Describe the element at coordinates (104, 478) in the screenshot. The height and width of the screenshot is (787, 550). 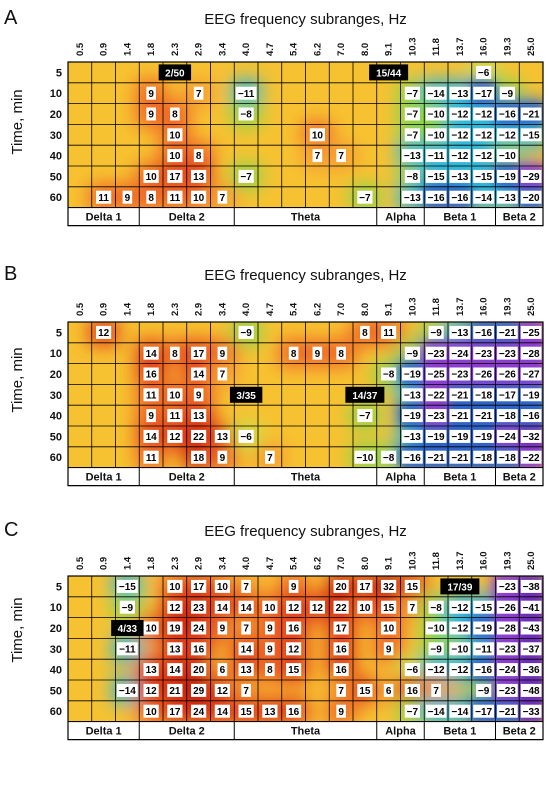
I see `band-label: Delta 1` at that location.